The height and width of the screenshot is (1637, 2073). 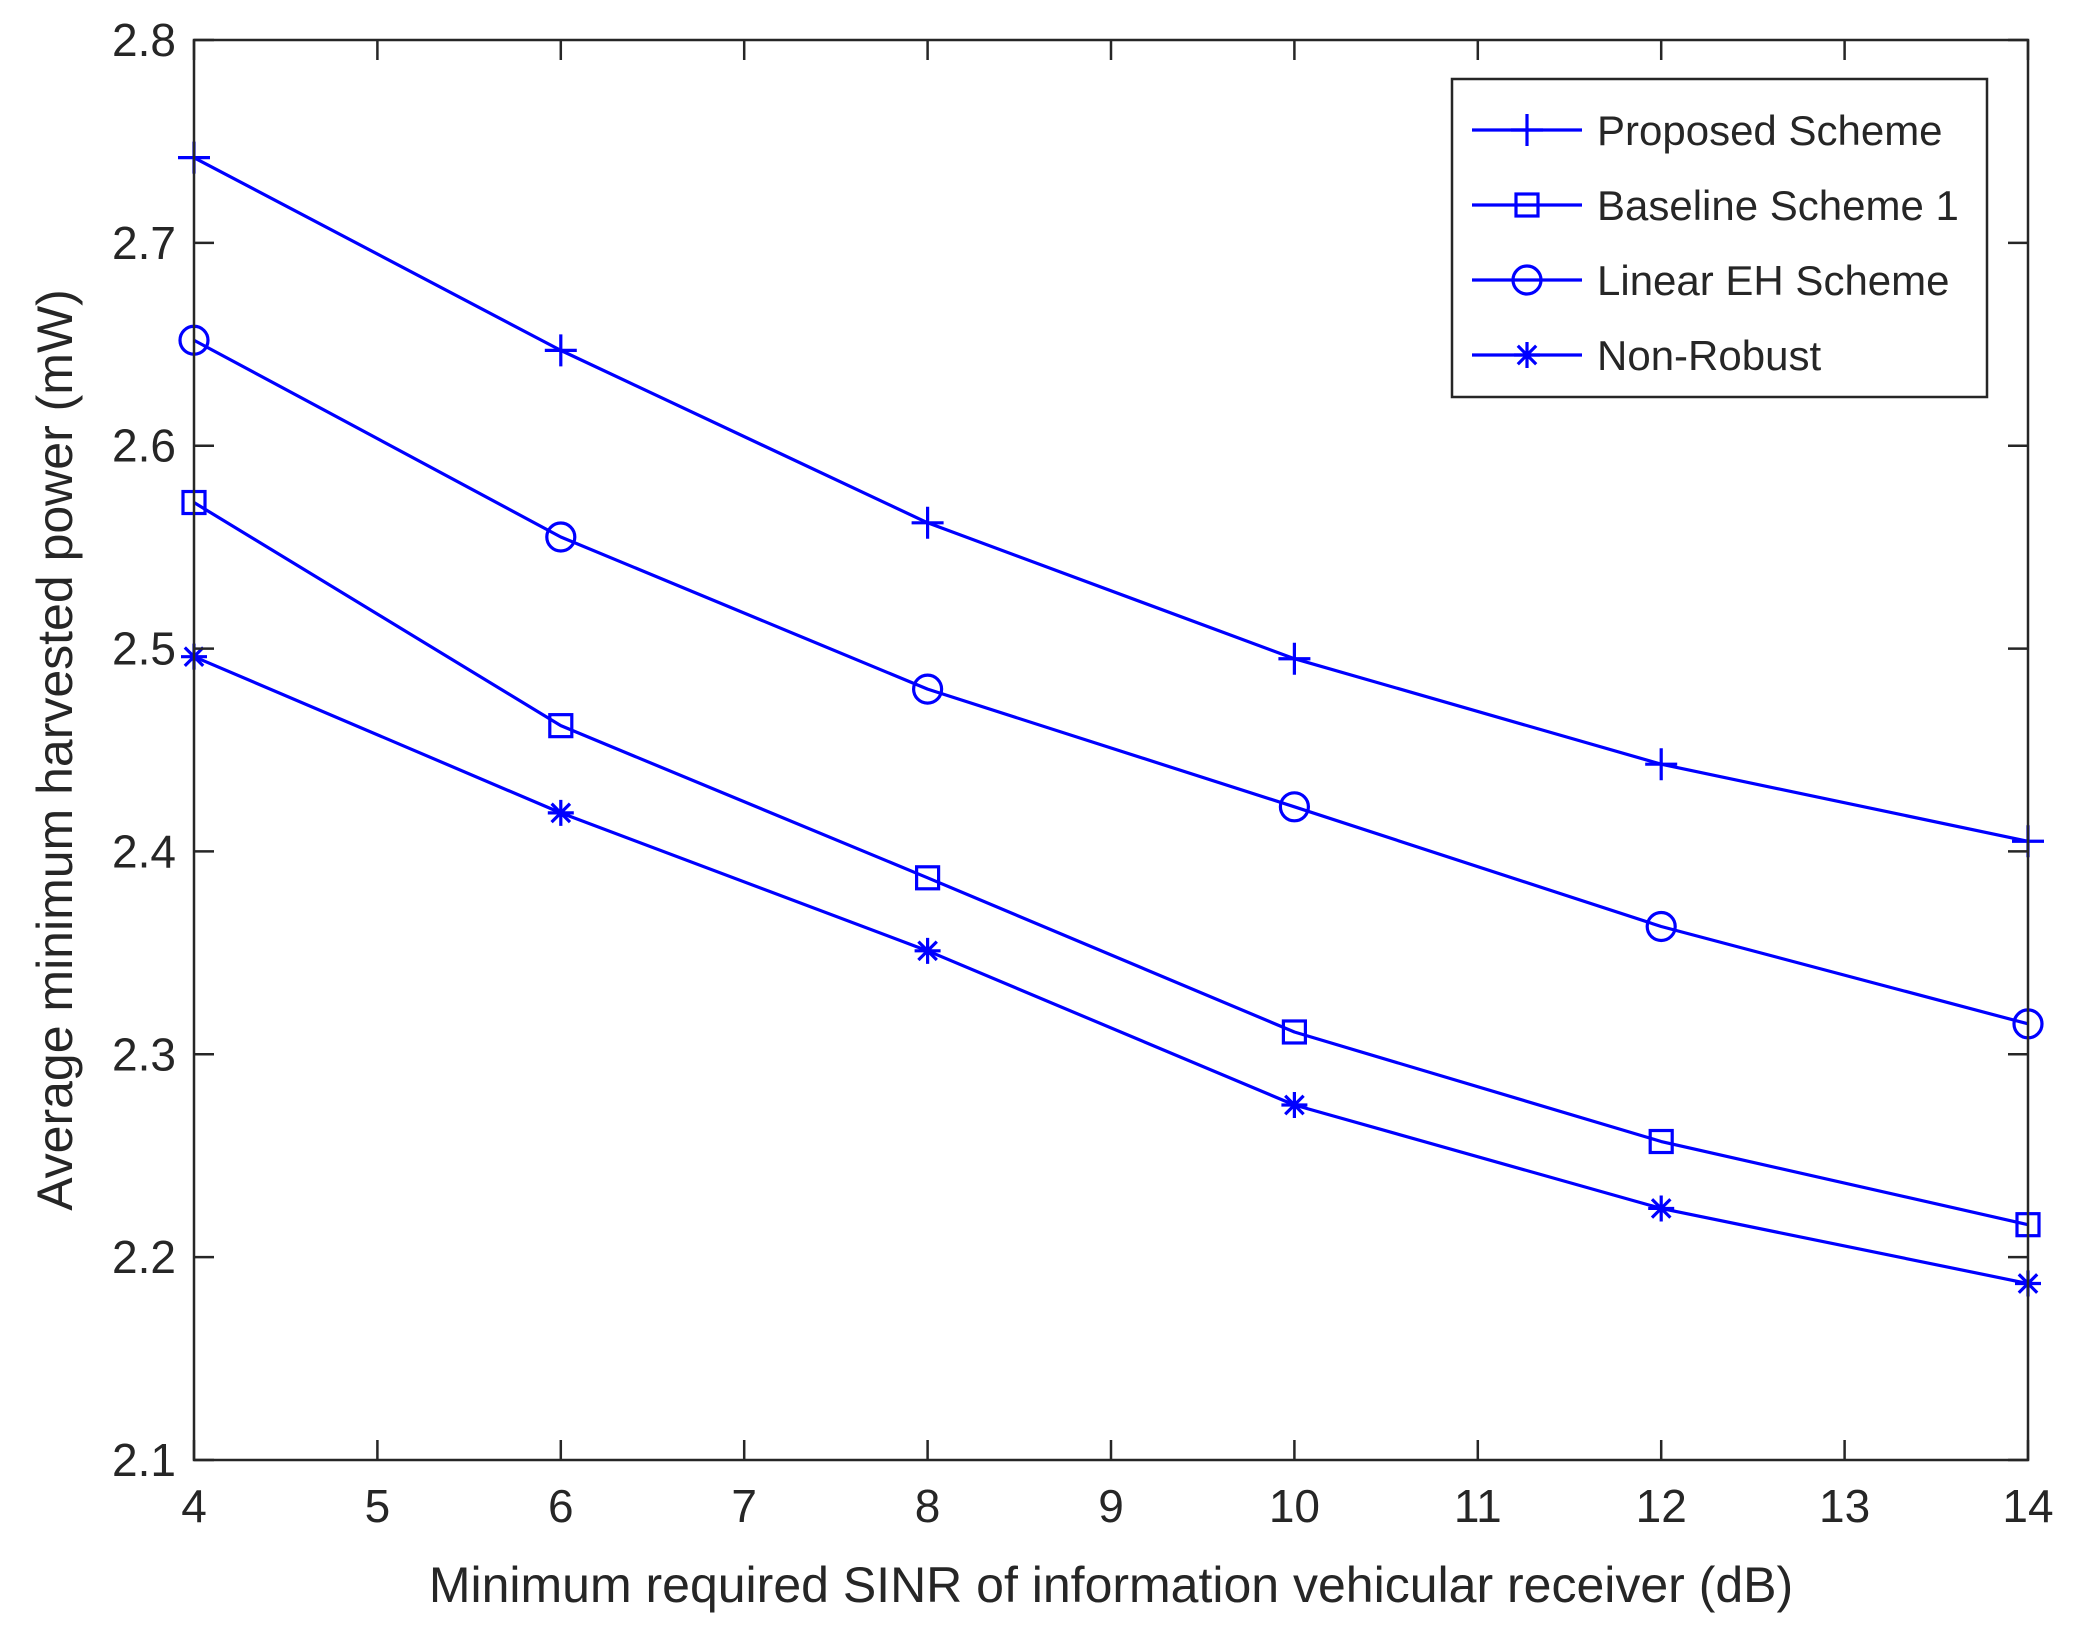 I want to click on x-tick-label: 11, so click(x=1478, y=1506).